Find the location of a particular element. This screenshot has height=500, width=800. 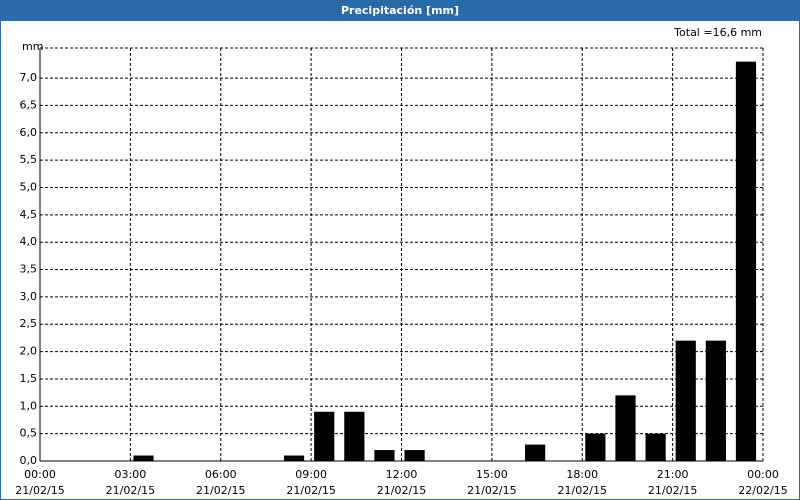

title-bar is located at coordinates (400, 10).